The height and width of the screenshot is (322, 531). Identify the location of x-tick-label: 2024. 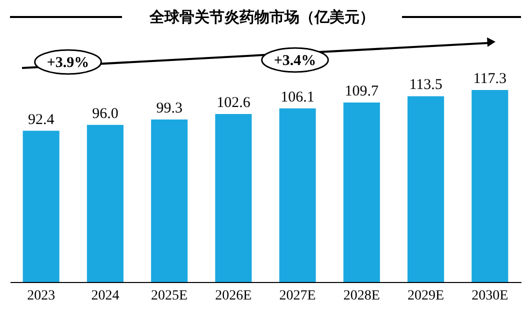
(105, 296).